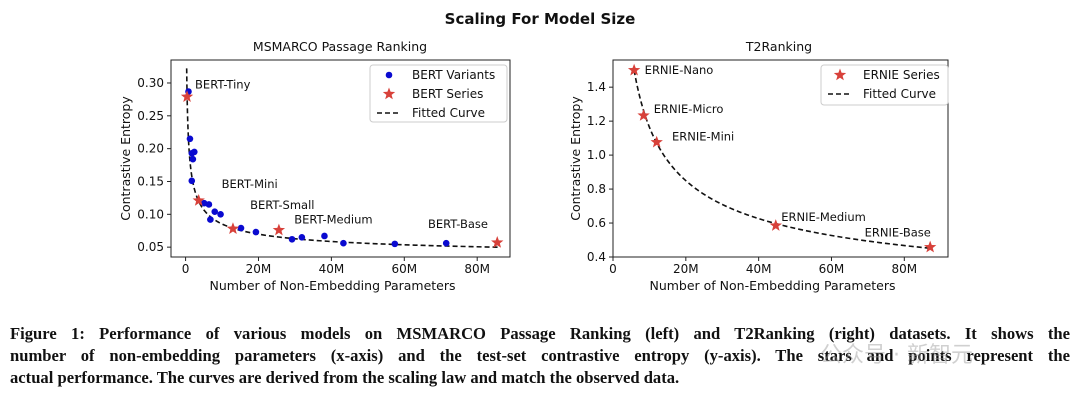 This screenshot has height=401, width=1080. Describe the element at coordinates (223, 84) in the screenshot. I see `point-annotation: BERT-Tiny` at that location.